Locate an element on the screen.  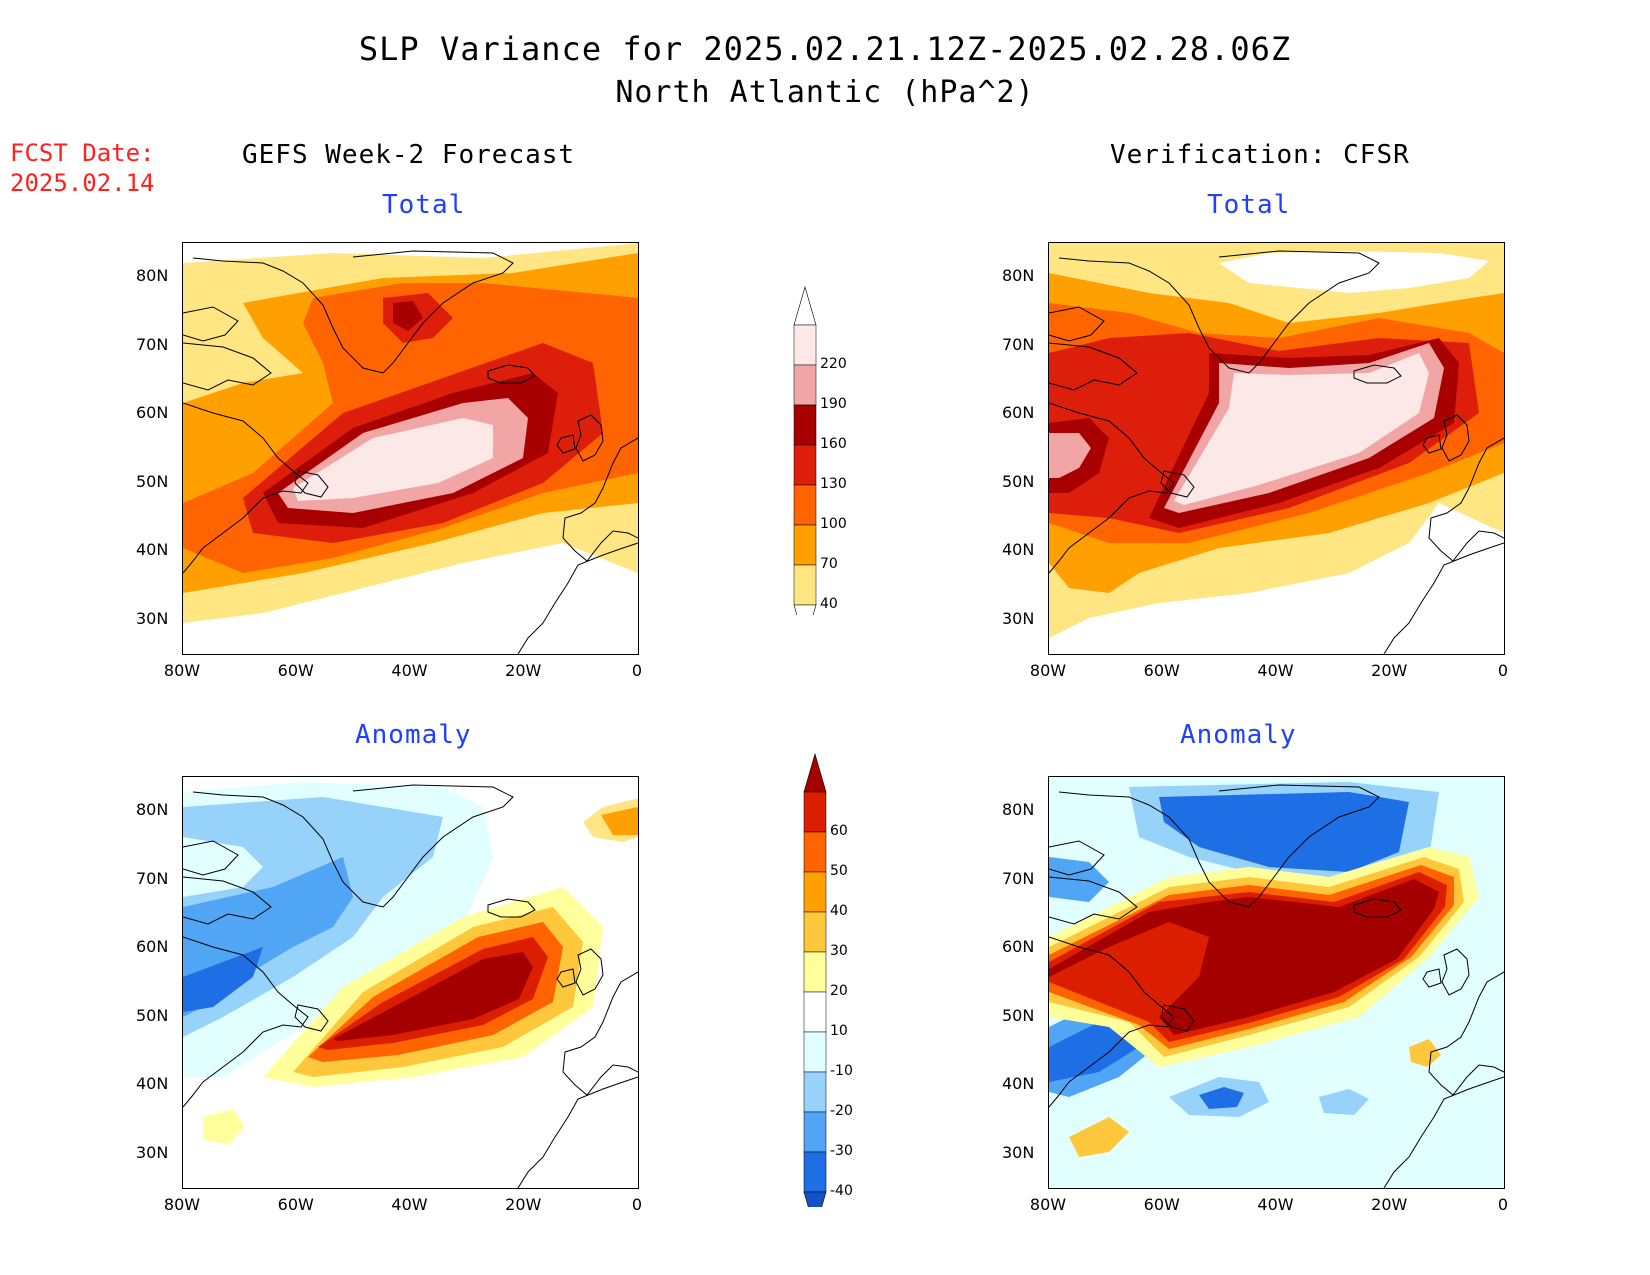
forecast-total-lat-label: 70N is located at coordinates (152, 344).